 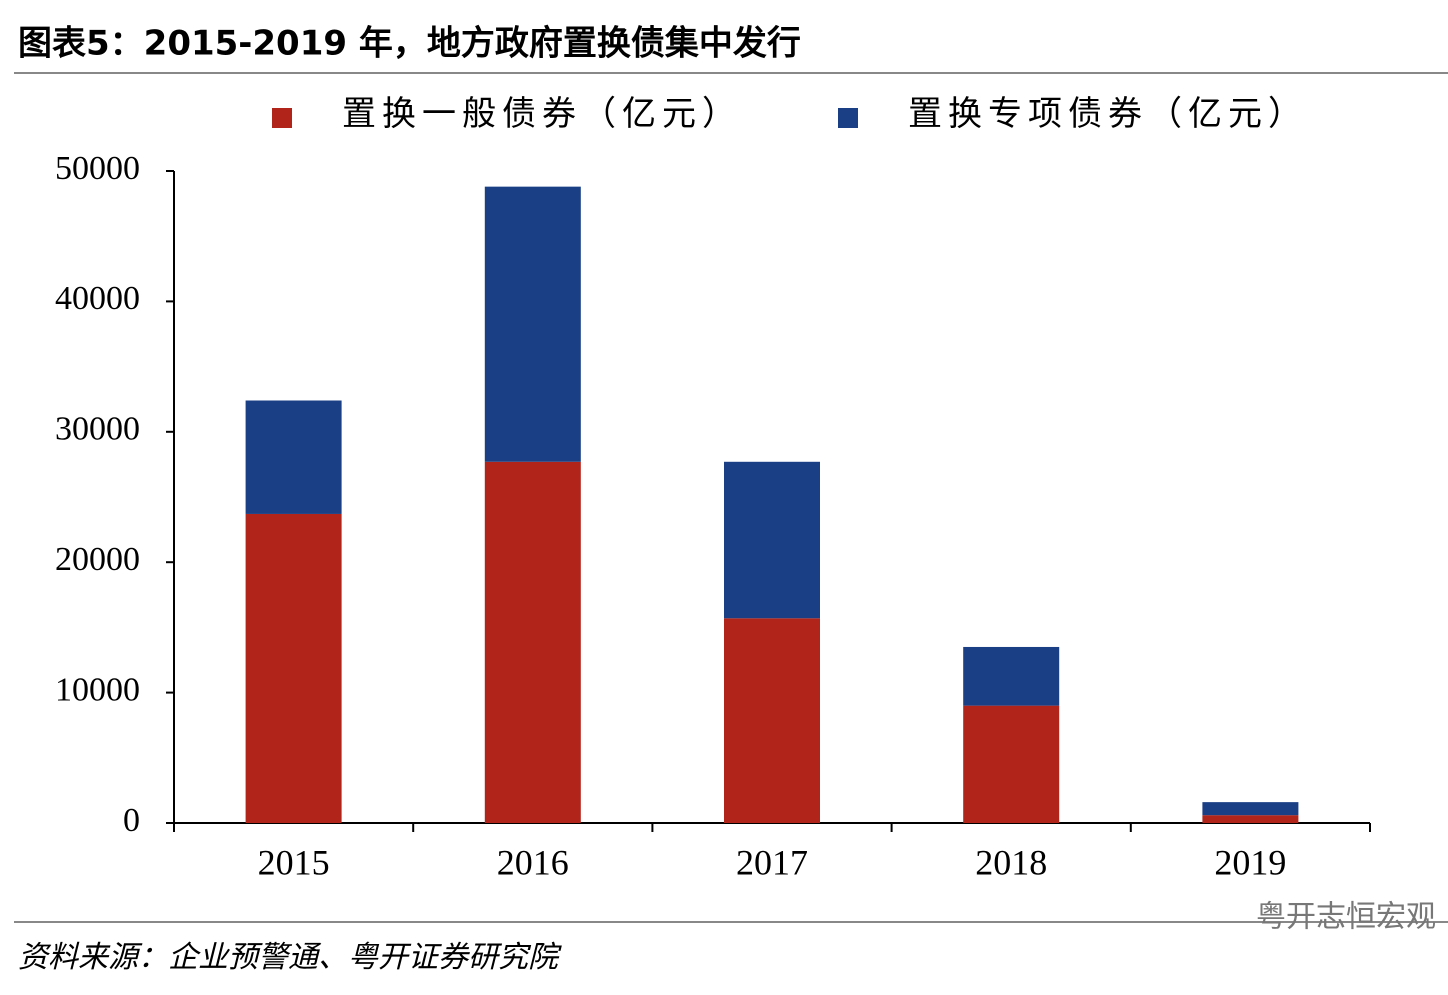 I want to click on page-title: 图表5：2015-2019 年，地方政府置换债集中发行, so click(x=409, y=44).